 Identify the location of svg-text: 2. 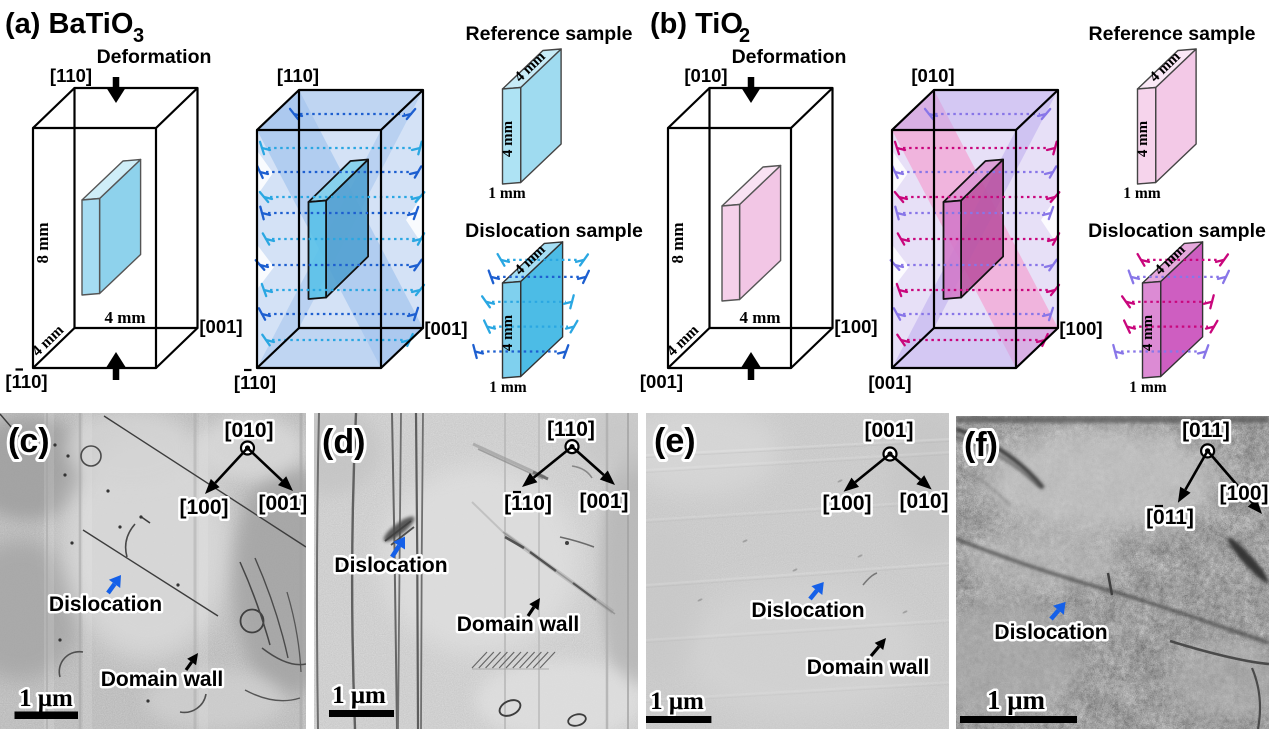
(744, 36).